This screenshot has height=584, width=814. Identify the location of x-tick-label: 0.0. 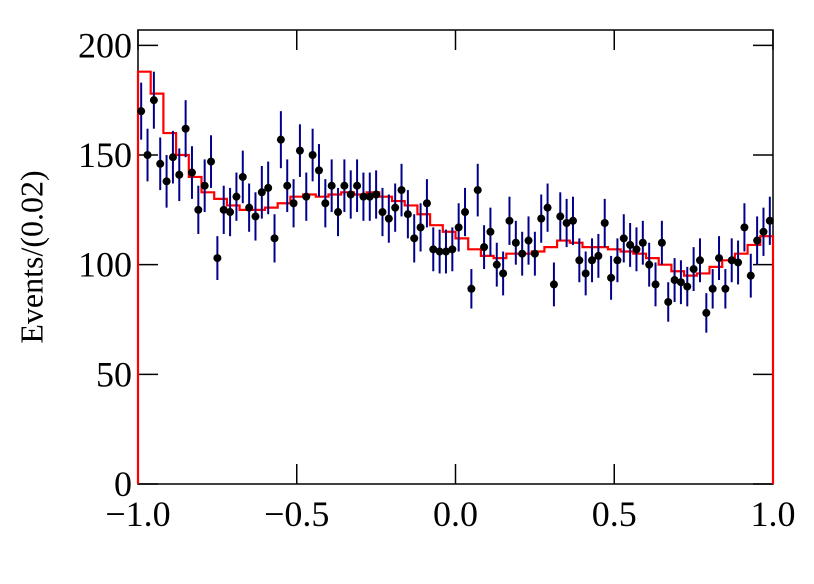
(455, 514).